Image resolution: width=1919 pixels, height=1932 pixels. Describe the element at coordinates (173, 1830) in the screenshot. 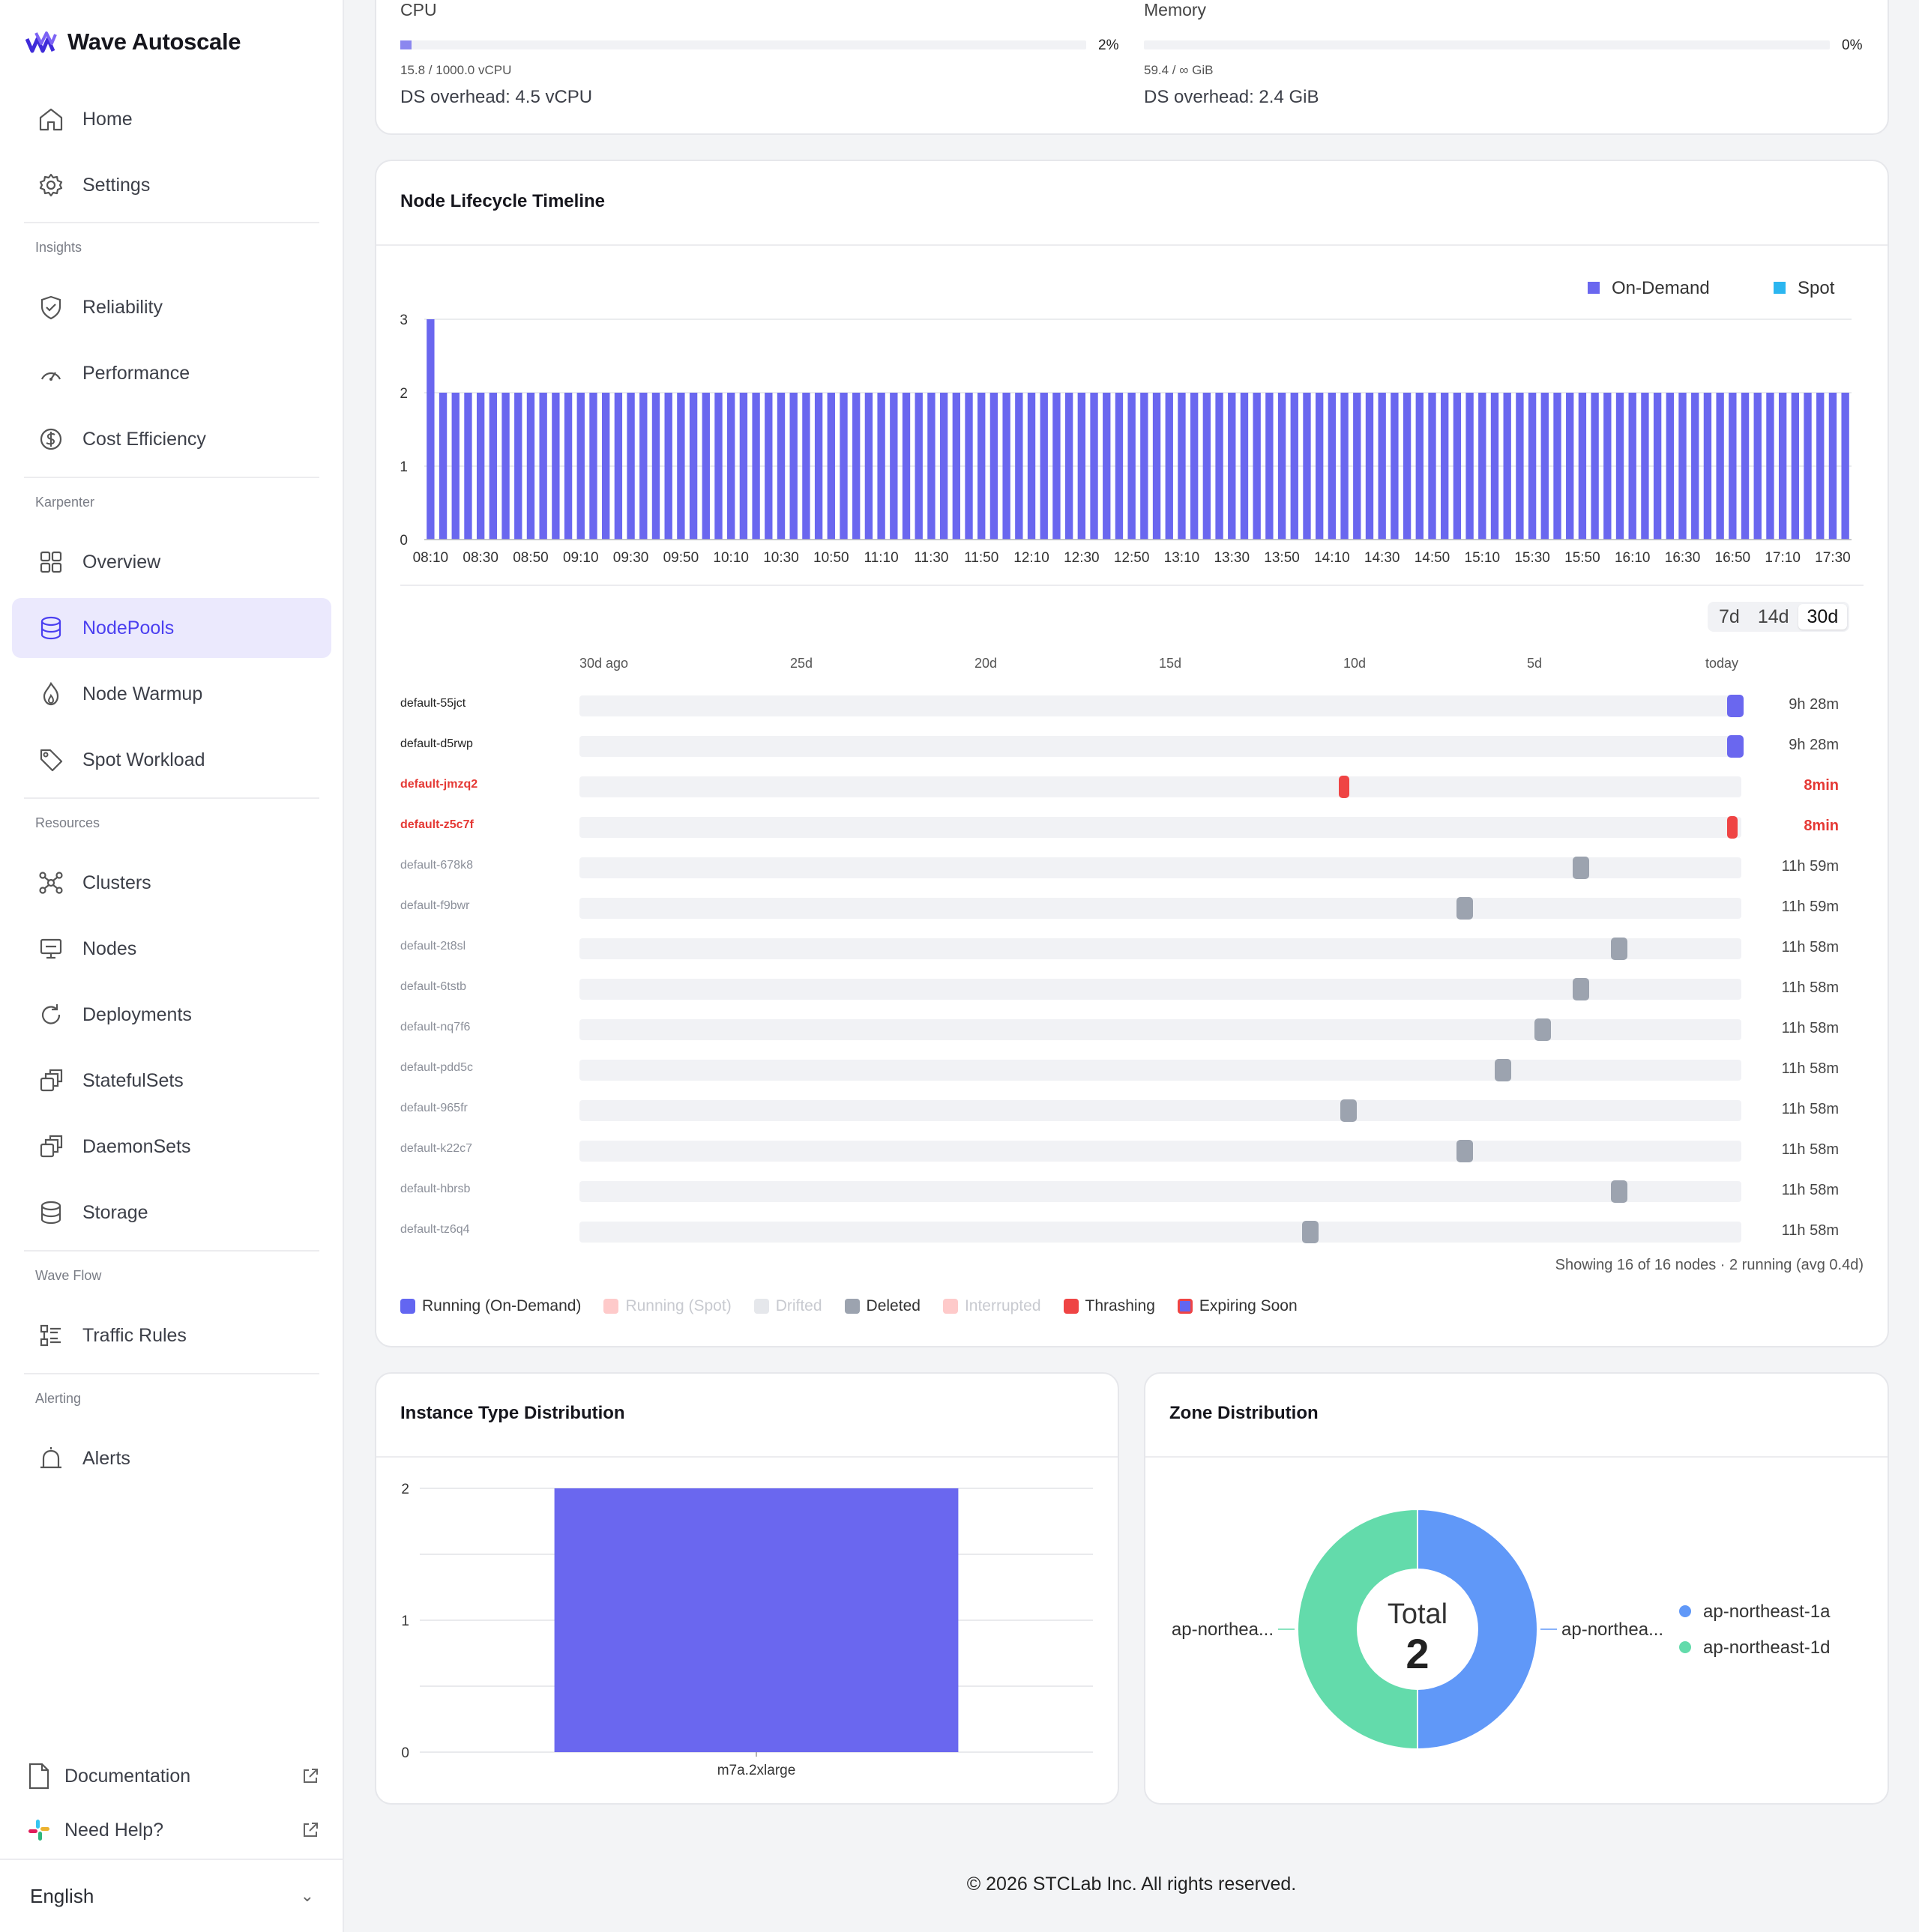

I see `need-help-link: Need Help?` at that location.